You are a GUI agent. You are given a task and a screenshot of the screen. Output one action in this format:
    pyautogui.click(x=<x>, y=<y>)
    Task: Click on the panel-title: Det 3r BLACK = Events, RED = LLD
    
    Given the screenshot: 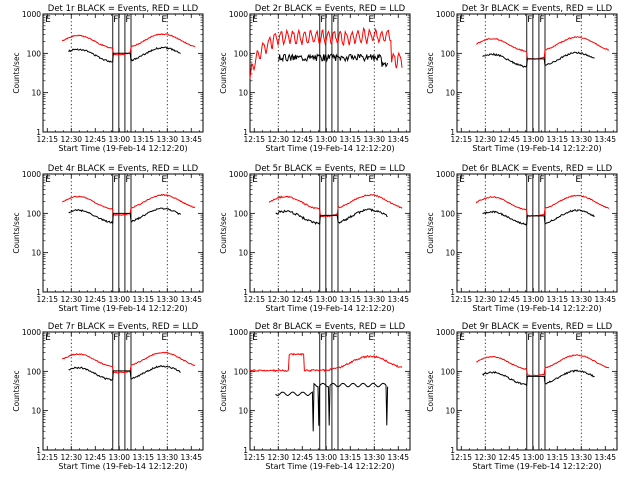 What is the action you would take?
    pyautogui.click(x=537, y=9)
    